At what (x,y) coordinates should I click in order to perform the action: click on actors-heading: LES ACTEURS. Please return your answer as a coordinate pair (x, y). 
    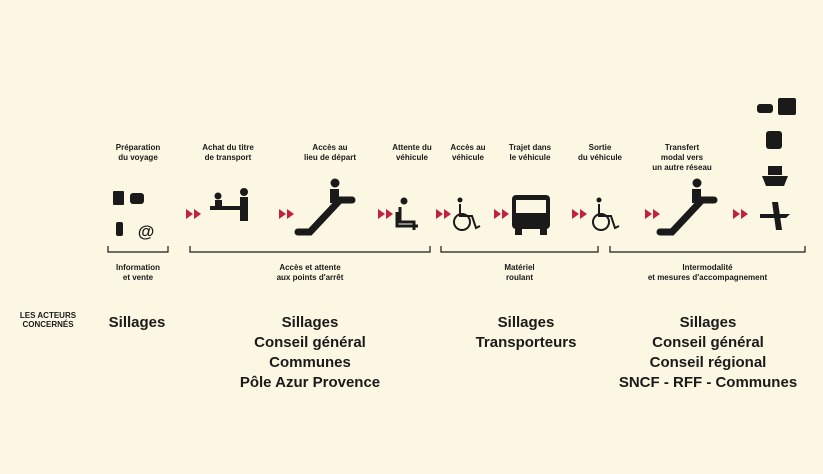
    Looking at the image, I should click on (48, 315).